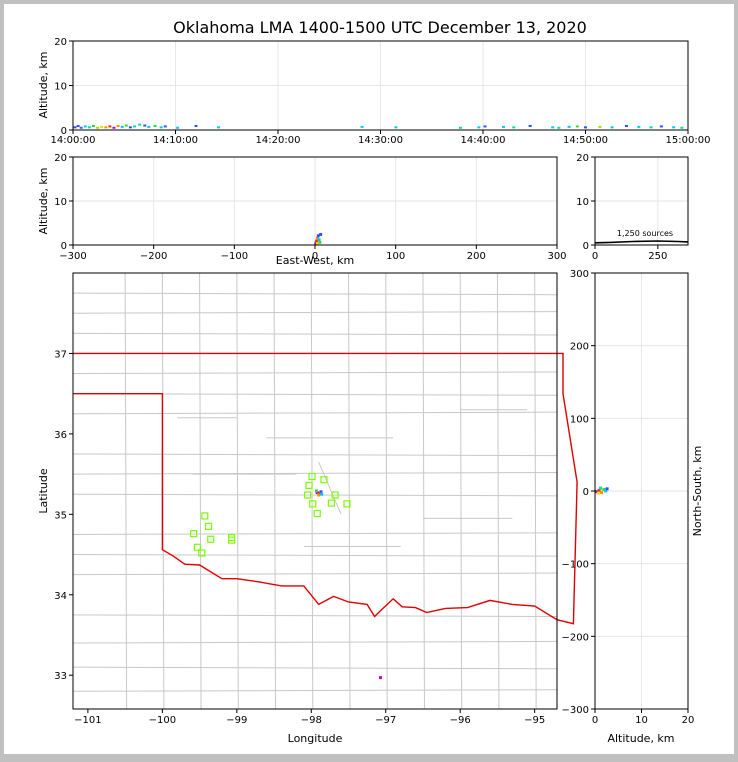  Describe the element at coordinates (586, 492) in the screenshot. I see `north-south-tick-label: 0` at that location.